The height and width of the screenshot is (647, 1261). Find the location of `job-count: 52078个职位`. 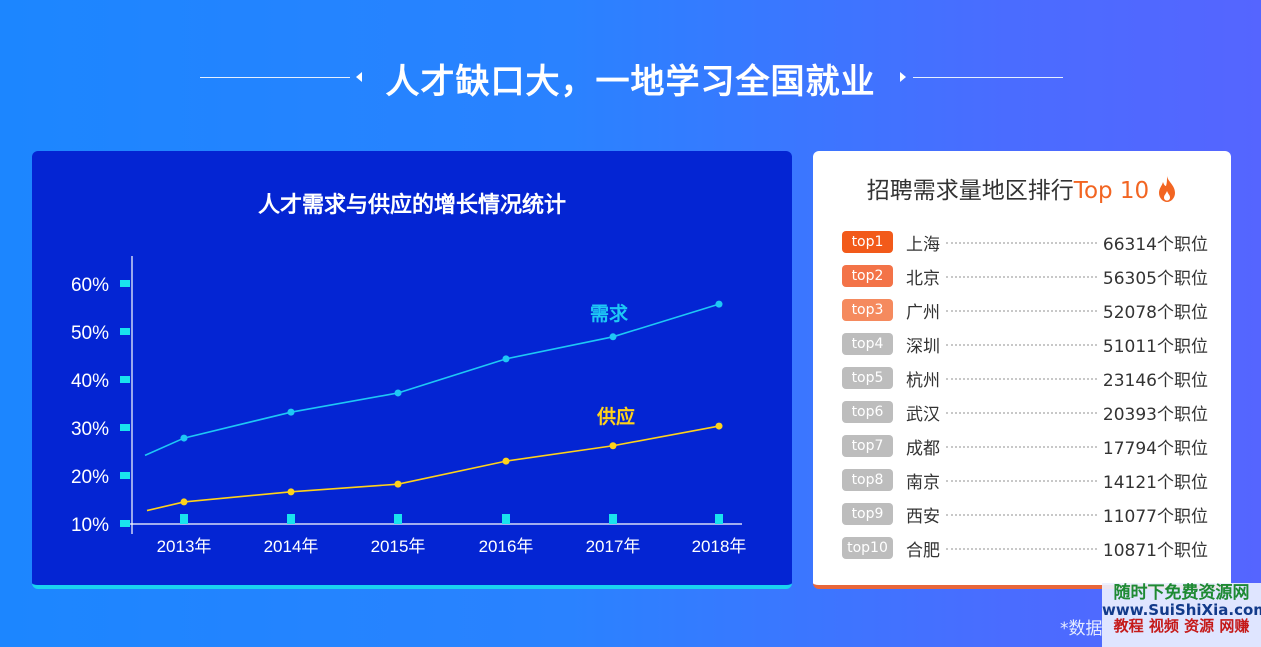

job-count: 52078个职位 is located at coordinates (1155, 312).